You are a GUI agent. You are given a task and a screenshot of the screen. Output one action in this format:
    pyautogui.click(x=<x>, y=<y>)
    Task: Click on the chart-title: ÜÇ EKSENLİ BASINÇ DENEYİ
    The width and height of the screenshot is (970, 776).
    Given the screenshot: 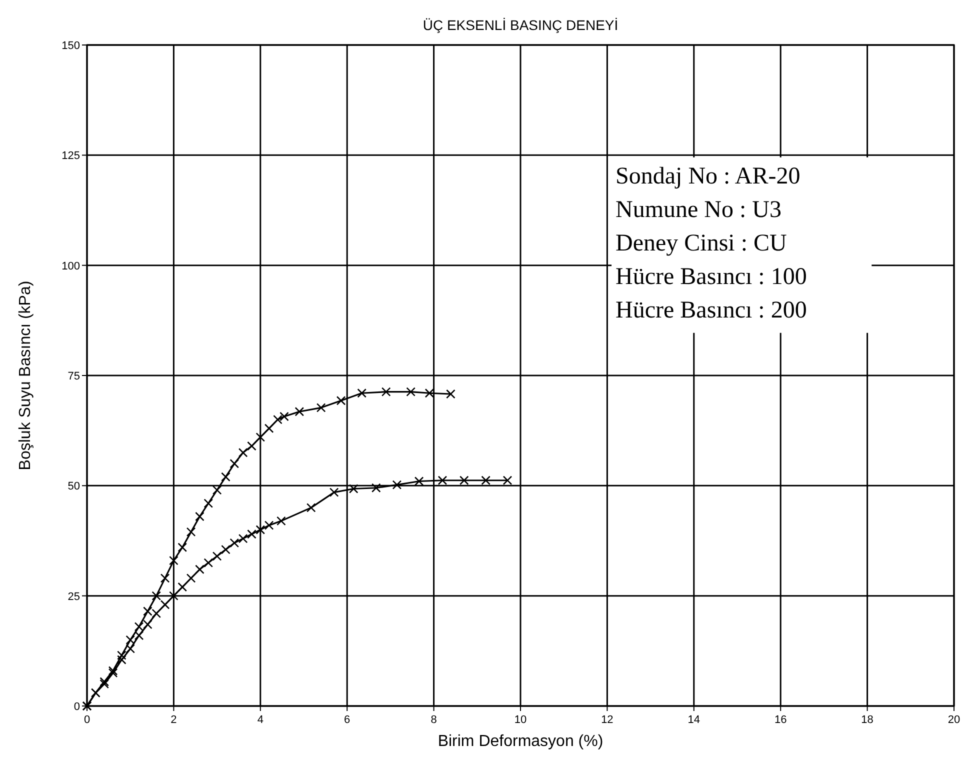 What is the action you would take?
    pyautogui.click(x=520, y=25)
    